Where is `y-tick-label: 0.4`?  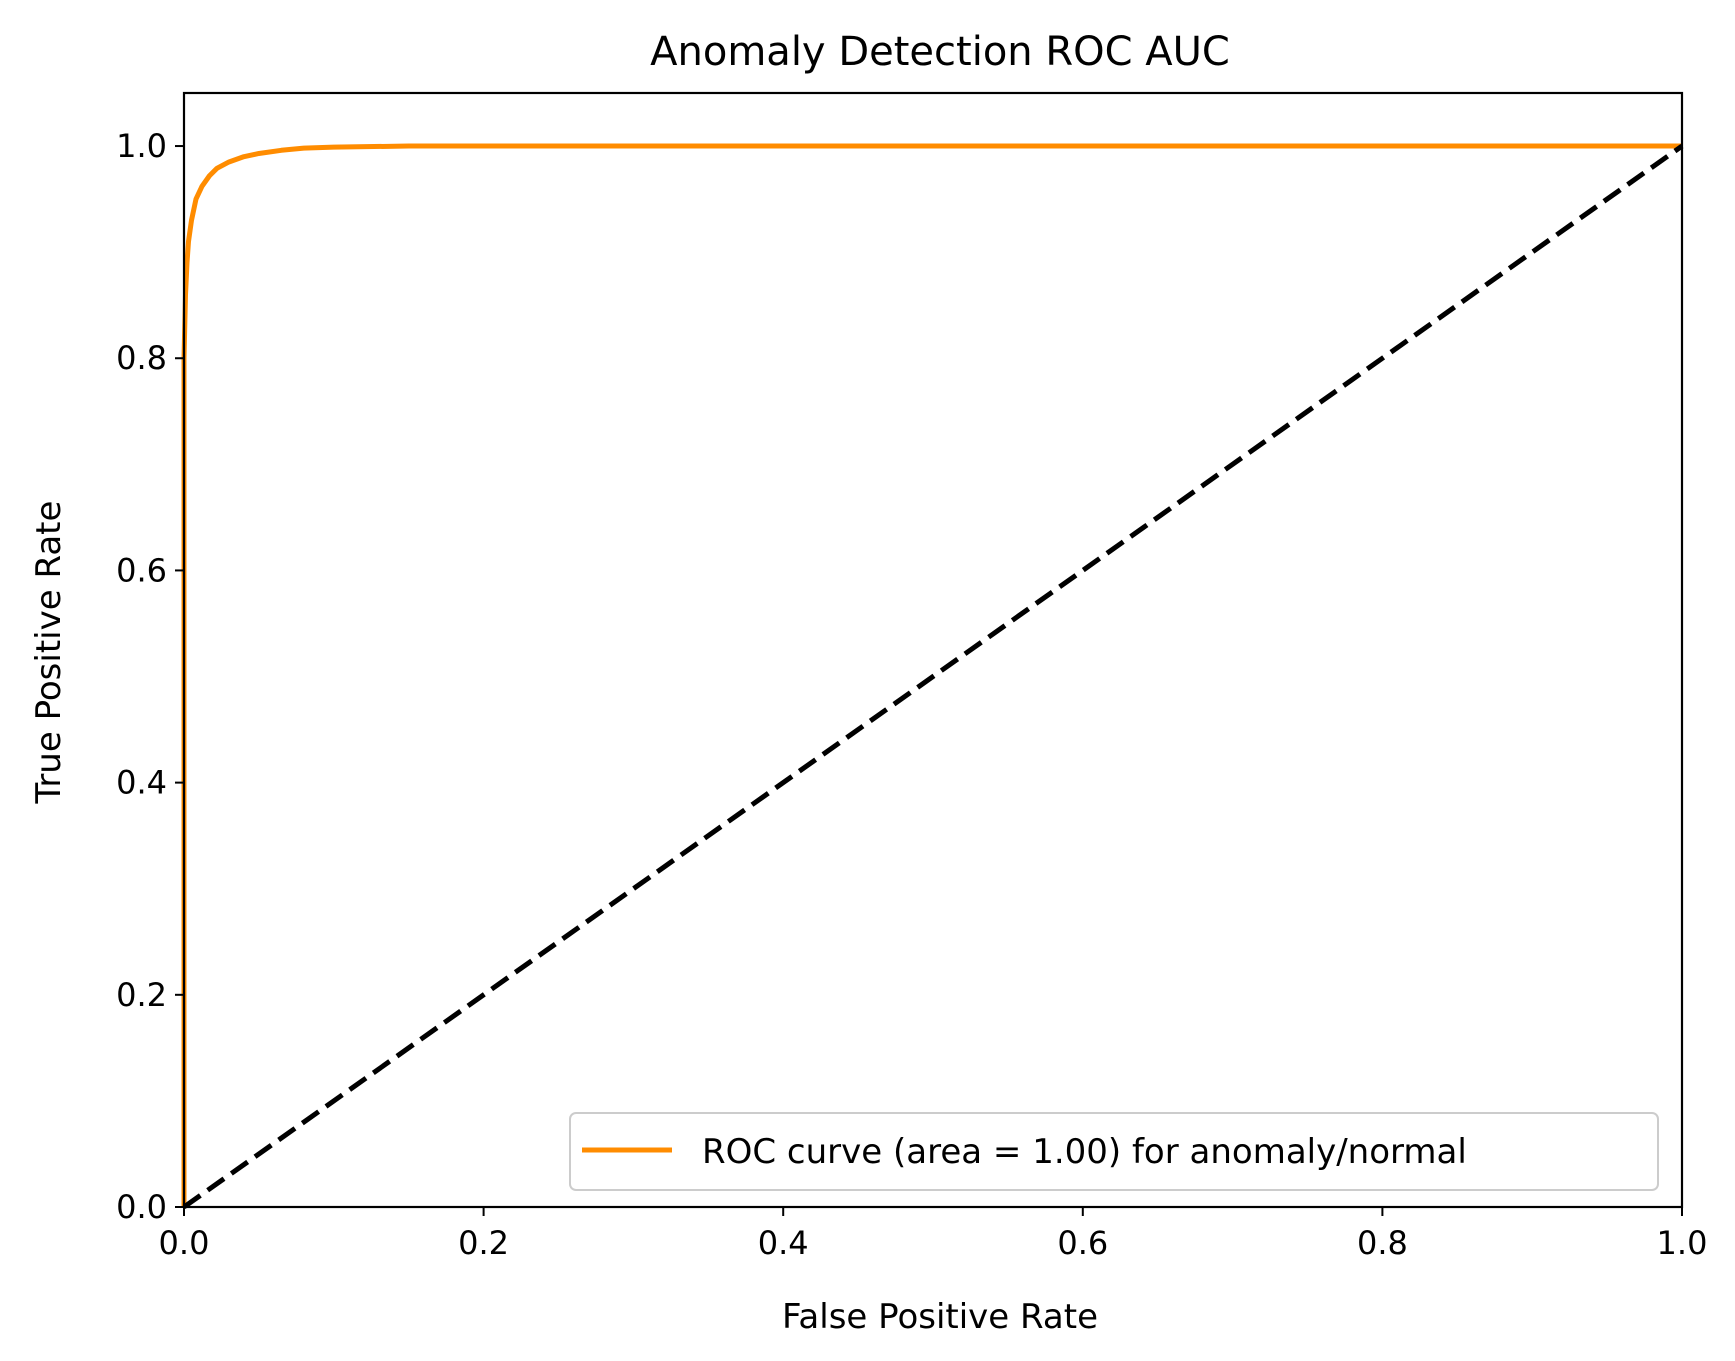
y-tick-label: 0.4 is located at coordinates (141, 783).